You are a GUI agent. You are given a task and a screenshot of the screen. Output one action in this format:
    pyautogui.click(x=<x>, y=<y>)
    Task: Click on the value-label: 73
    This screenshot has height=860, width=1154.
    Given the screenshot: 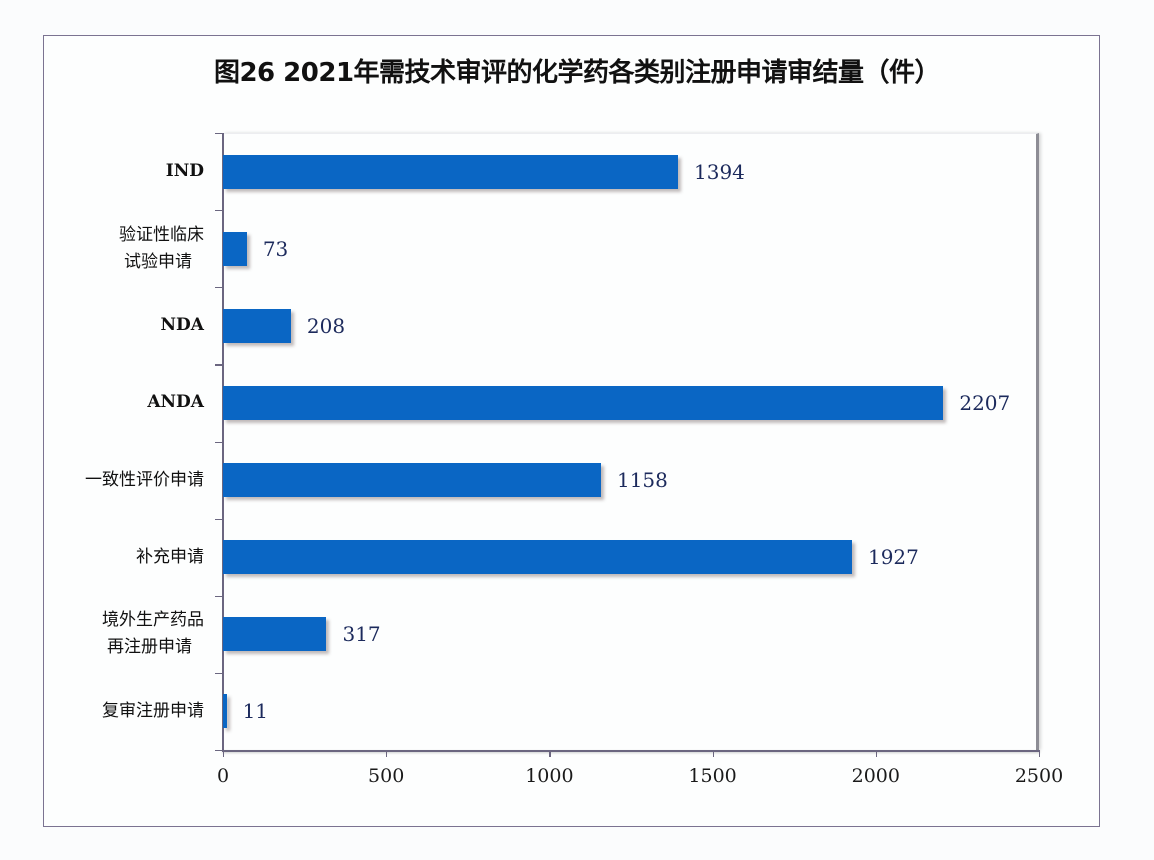 What is the action you would take?
    pyautogui.click(x=275, y=248)
    